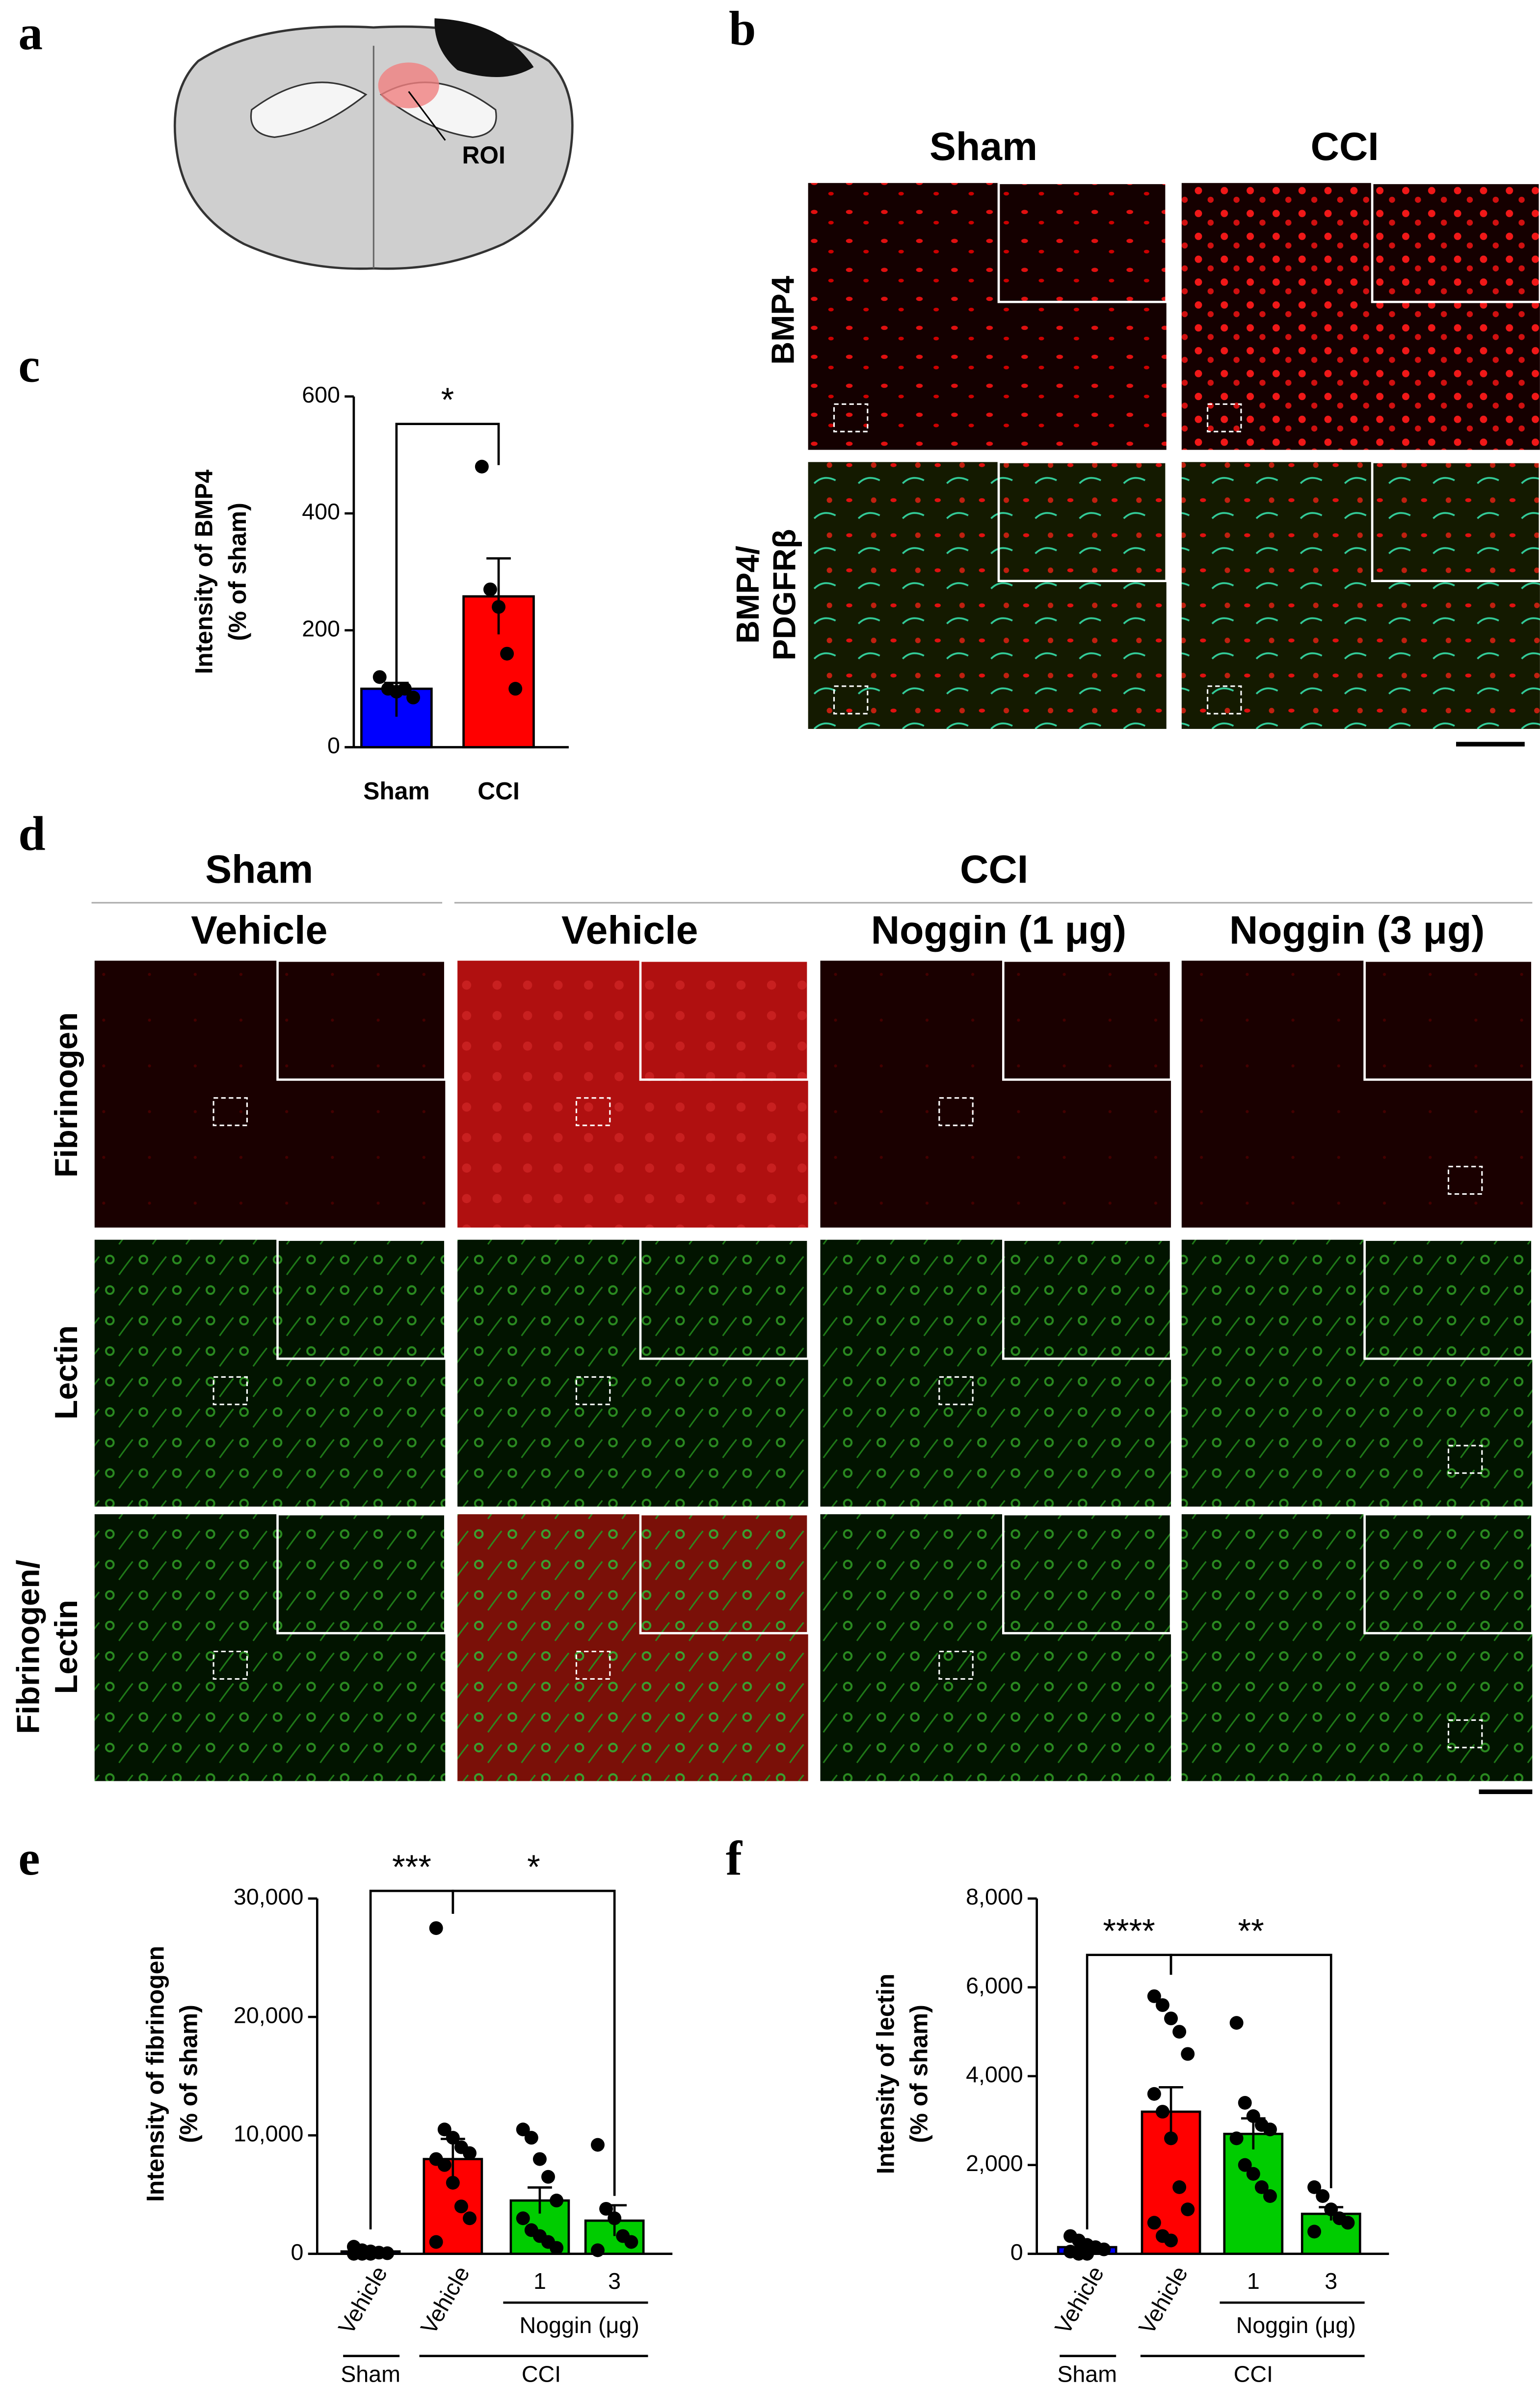 The image size is (1540, 2388). What do you see at coordinates (321, 628) in the screenshot?
I see `y-tick-label: 200` at bounding box center [321, 628].